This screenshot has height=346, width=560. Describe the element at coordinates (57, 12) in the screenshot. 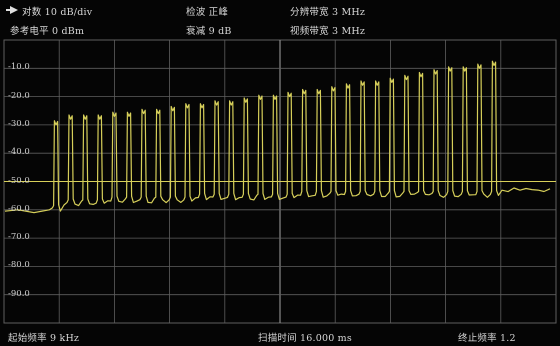

I see `scale-label: 对数 10 dB/div` at that location.